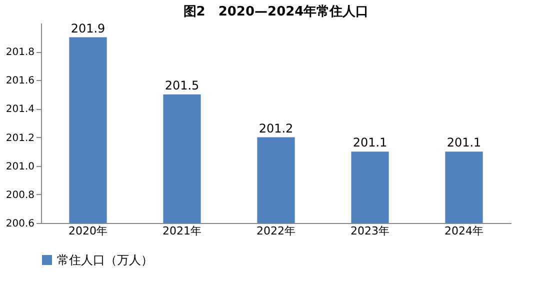 The width and height of the screenshot is (552, 294). What do you see at coordinates (20, 81) in the screenshot?
I see `y-tick-label: 201.6` at bounding box center [20, 81].